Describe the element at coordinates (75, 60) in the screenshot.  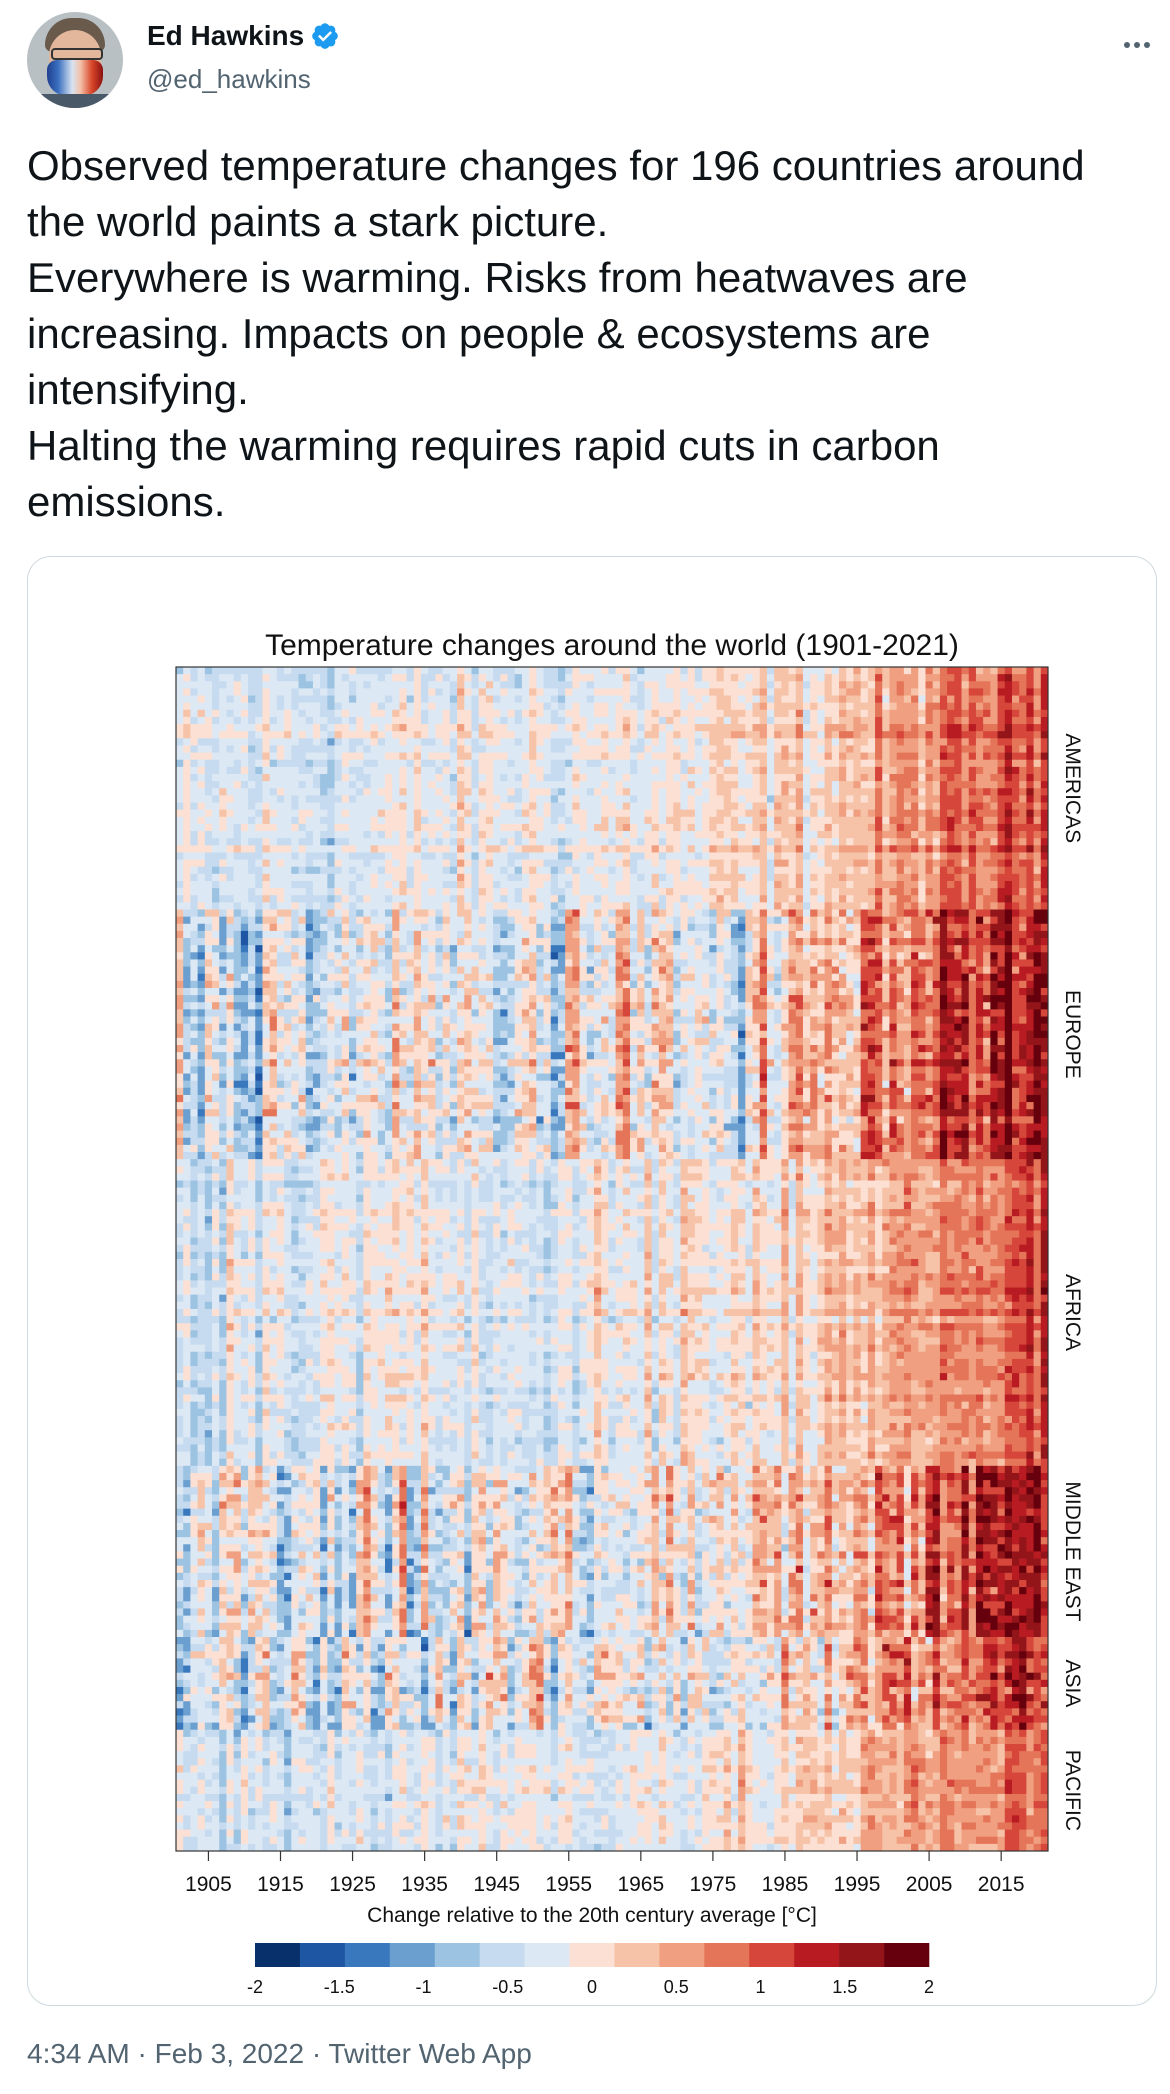
I see `author-avatar` at that location.